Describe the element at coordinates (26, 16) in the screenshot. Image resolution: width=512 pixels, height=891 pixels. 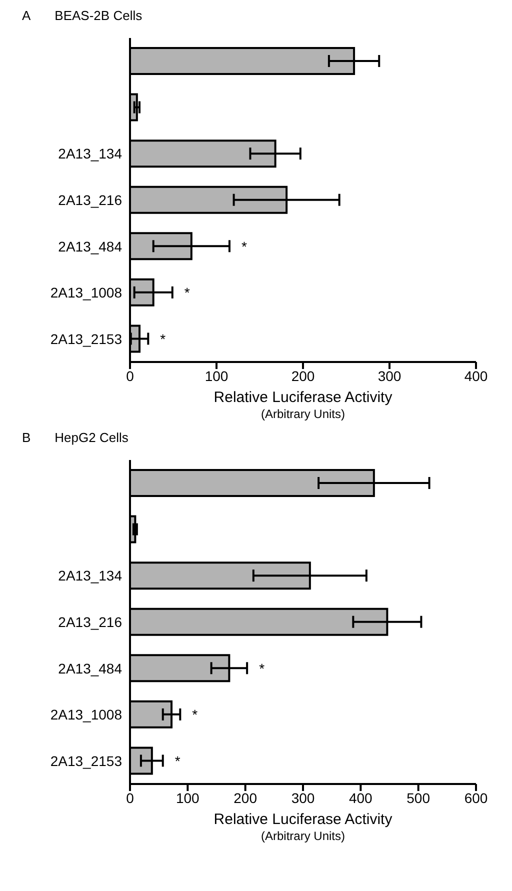
I see `text: A` at that location.